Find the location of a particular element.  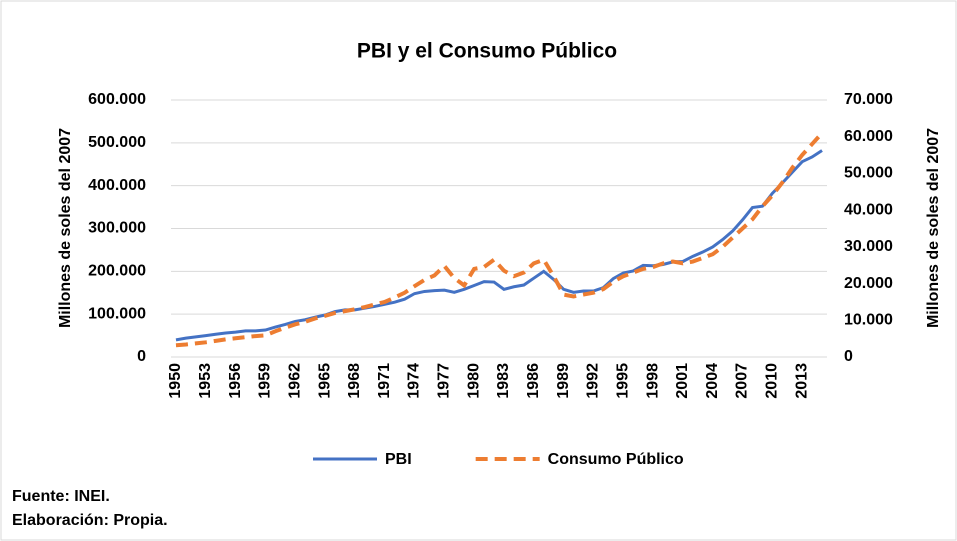

x-tick-label: 1950 is located at coordinates (175, 381).